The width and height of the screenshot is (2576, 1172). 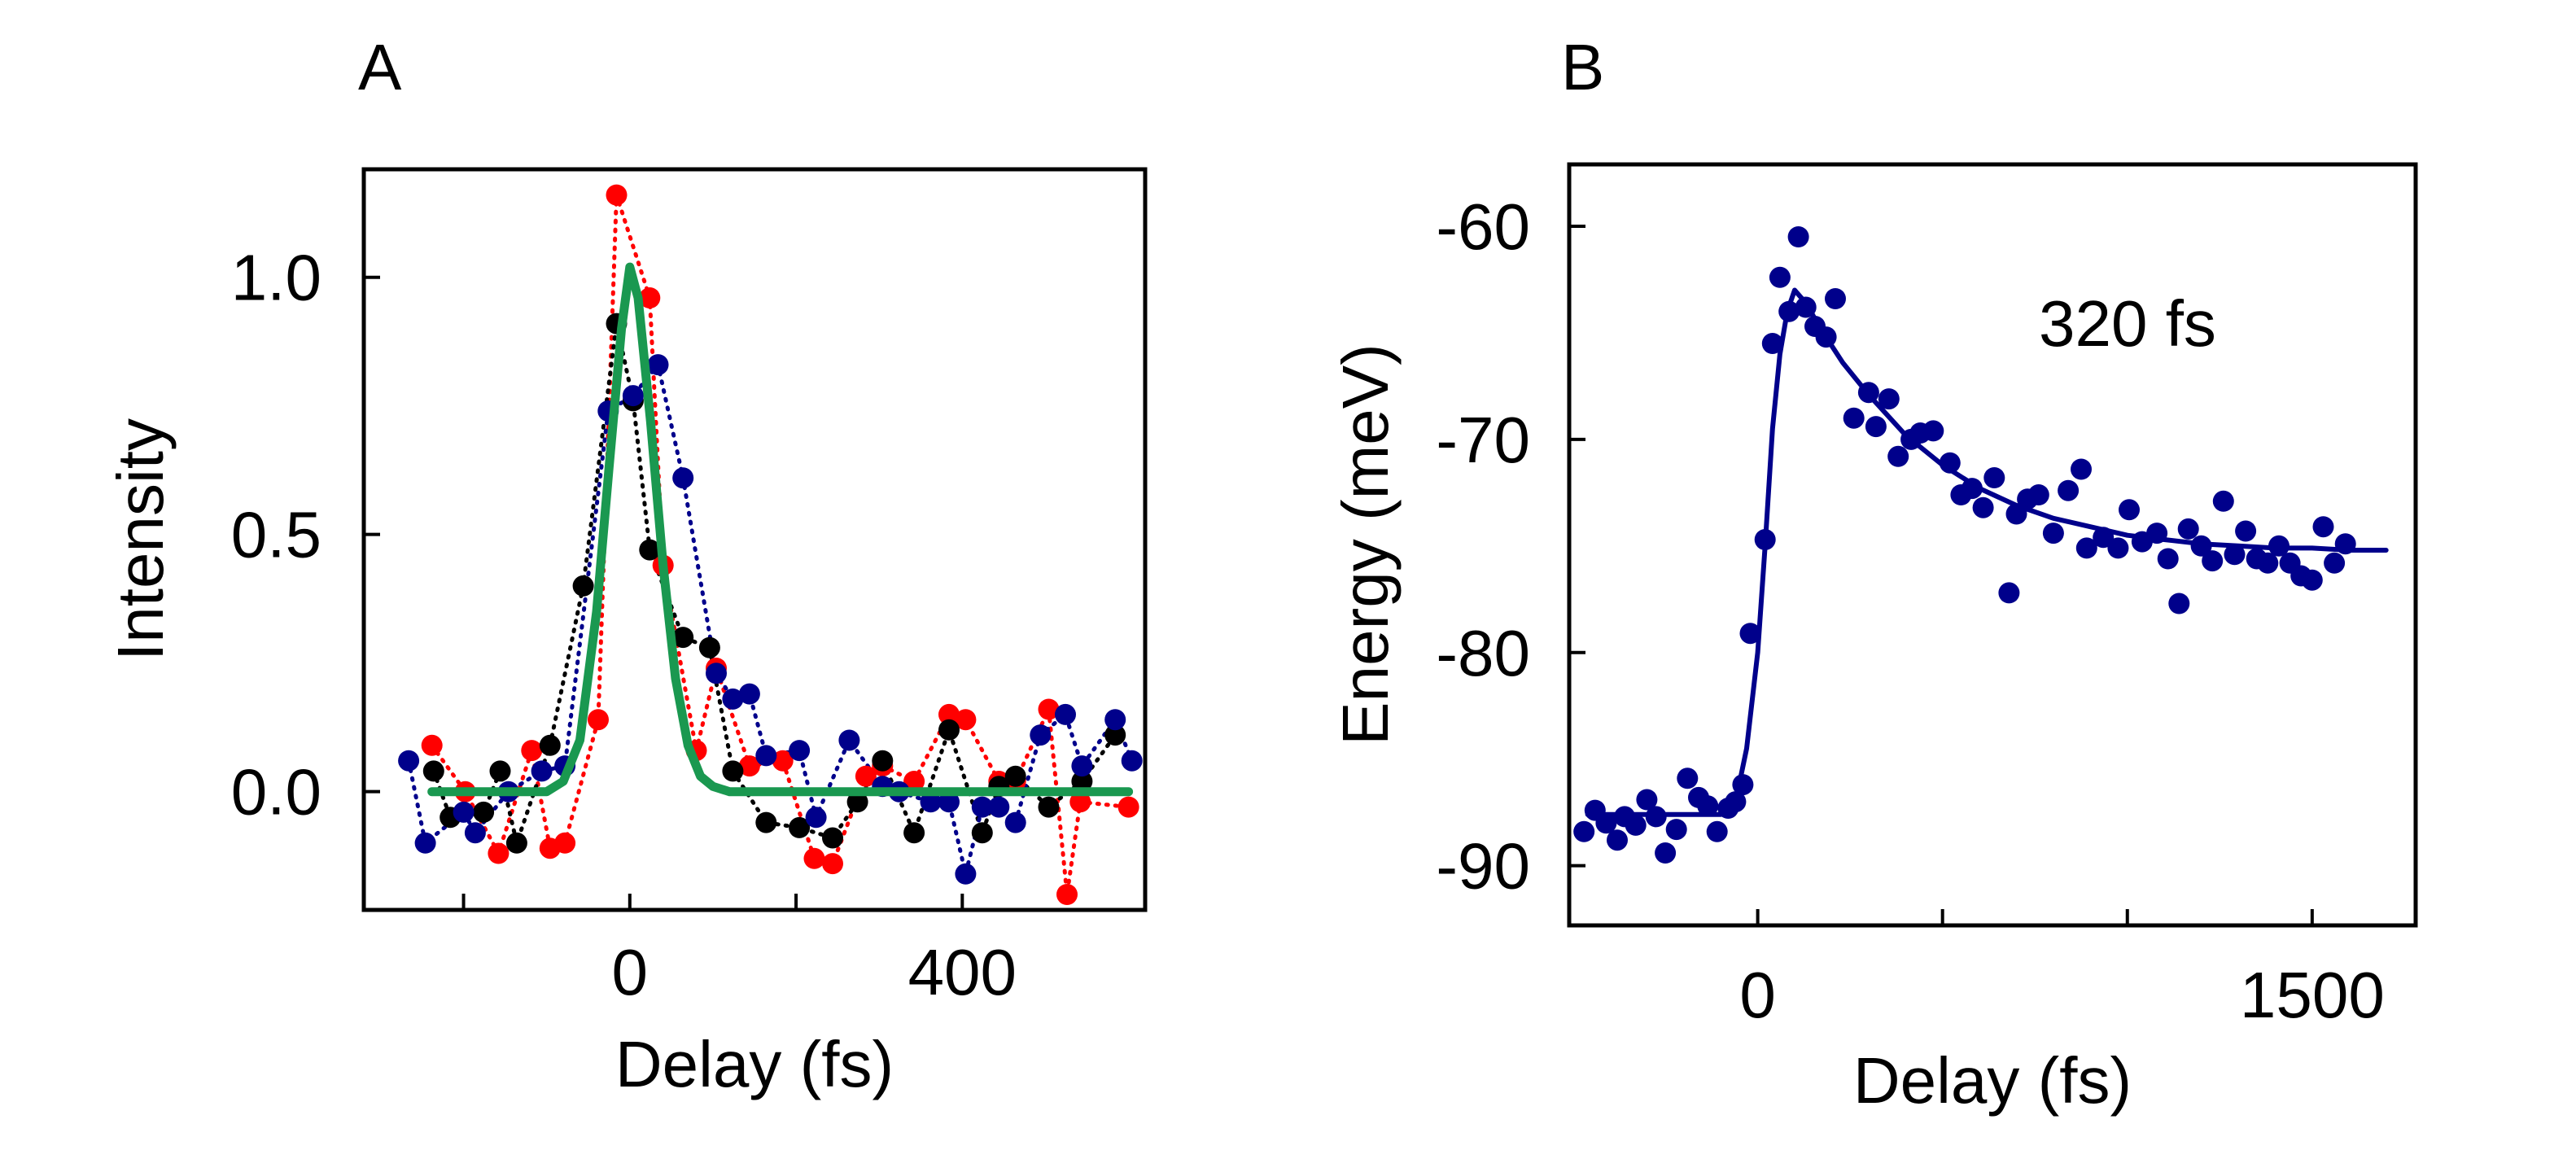 What do you see at coordinates (754, 1064) in the screenshot?
I see `panel-a-x-axis-title: Delay (fs)` at bounding box center [754, 1064].